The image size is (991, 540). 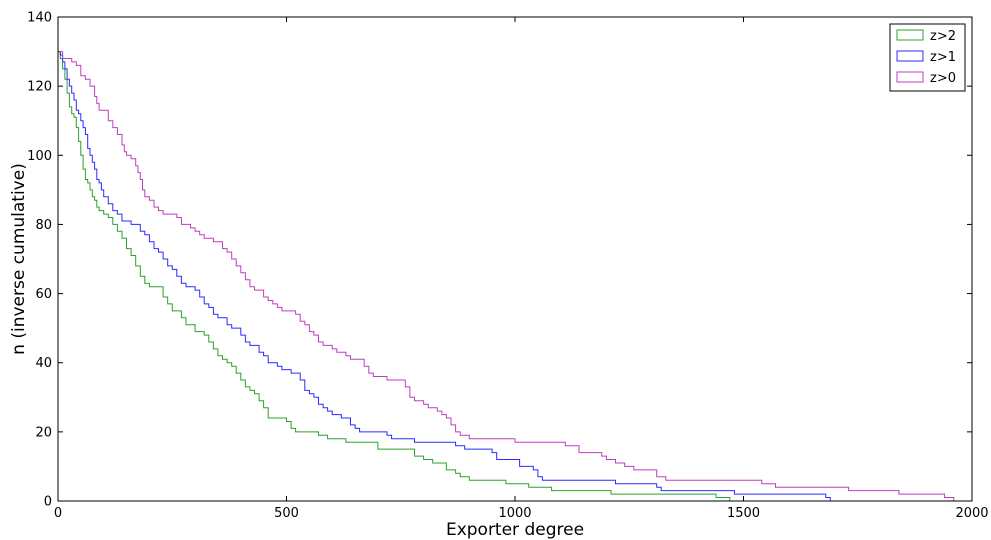 What do you see at coordinates (943, 36) in the screenshot?
I see `legend-label: z>2` at bounding box center [943, 36].